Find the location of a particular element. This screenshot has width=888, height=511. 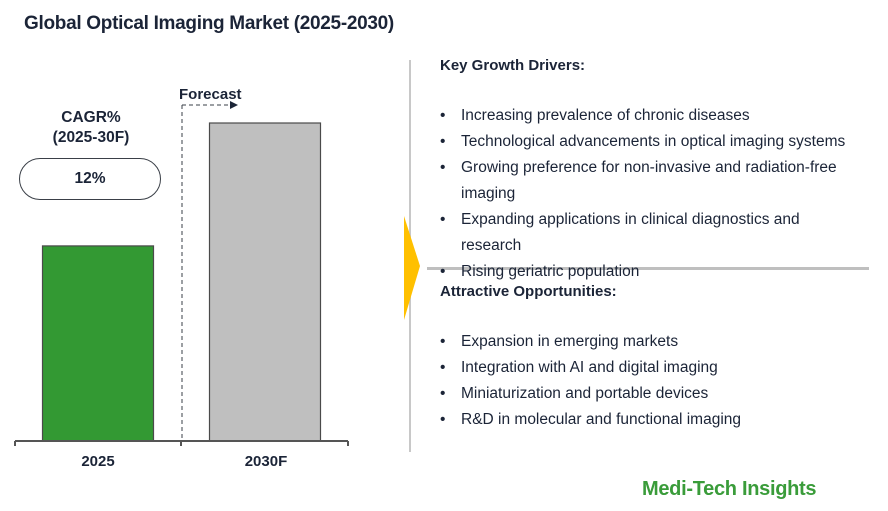

driver-item: • Rising geriatric population is located at coordinates (650, 272).